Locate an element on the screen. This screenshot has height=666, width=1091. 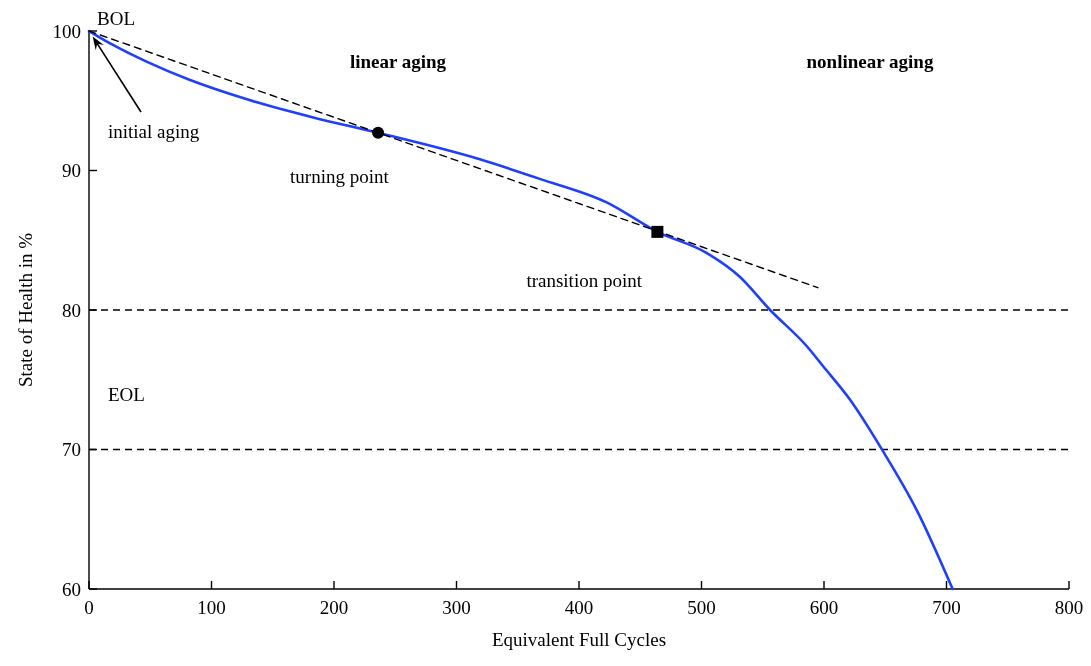
annotation: nonlinear aging is located at coordinates (870, 61).